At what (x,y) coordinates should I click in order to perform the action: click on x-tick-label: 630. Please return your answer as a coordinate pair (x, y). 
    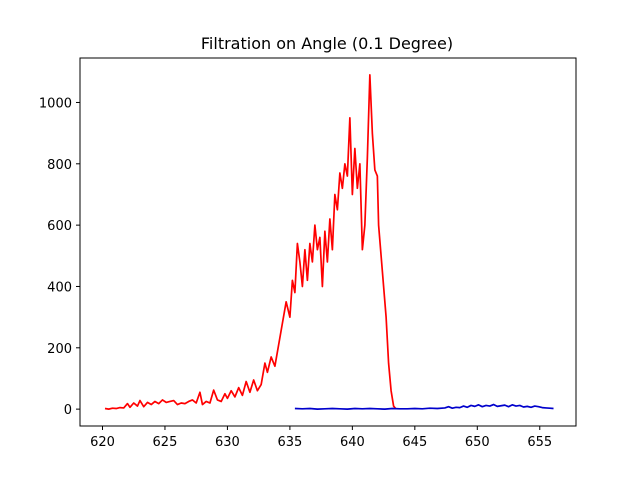
    Looking at the image, I should click on (227, 442).